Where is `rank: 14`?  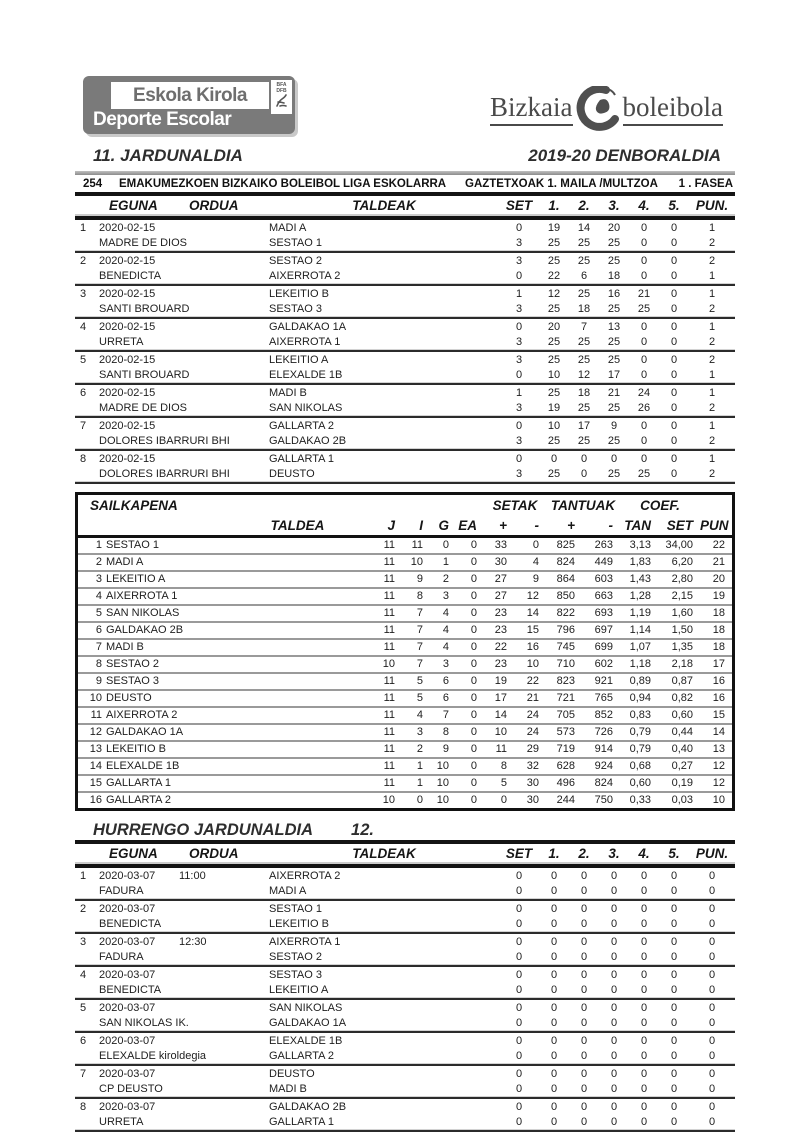
rank: 14 is located at coordinates (95, 766).